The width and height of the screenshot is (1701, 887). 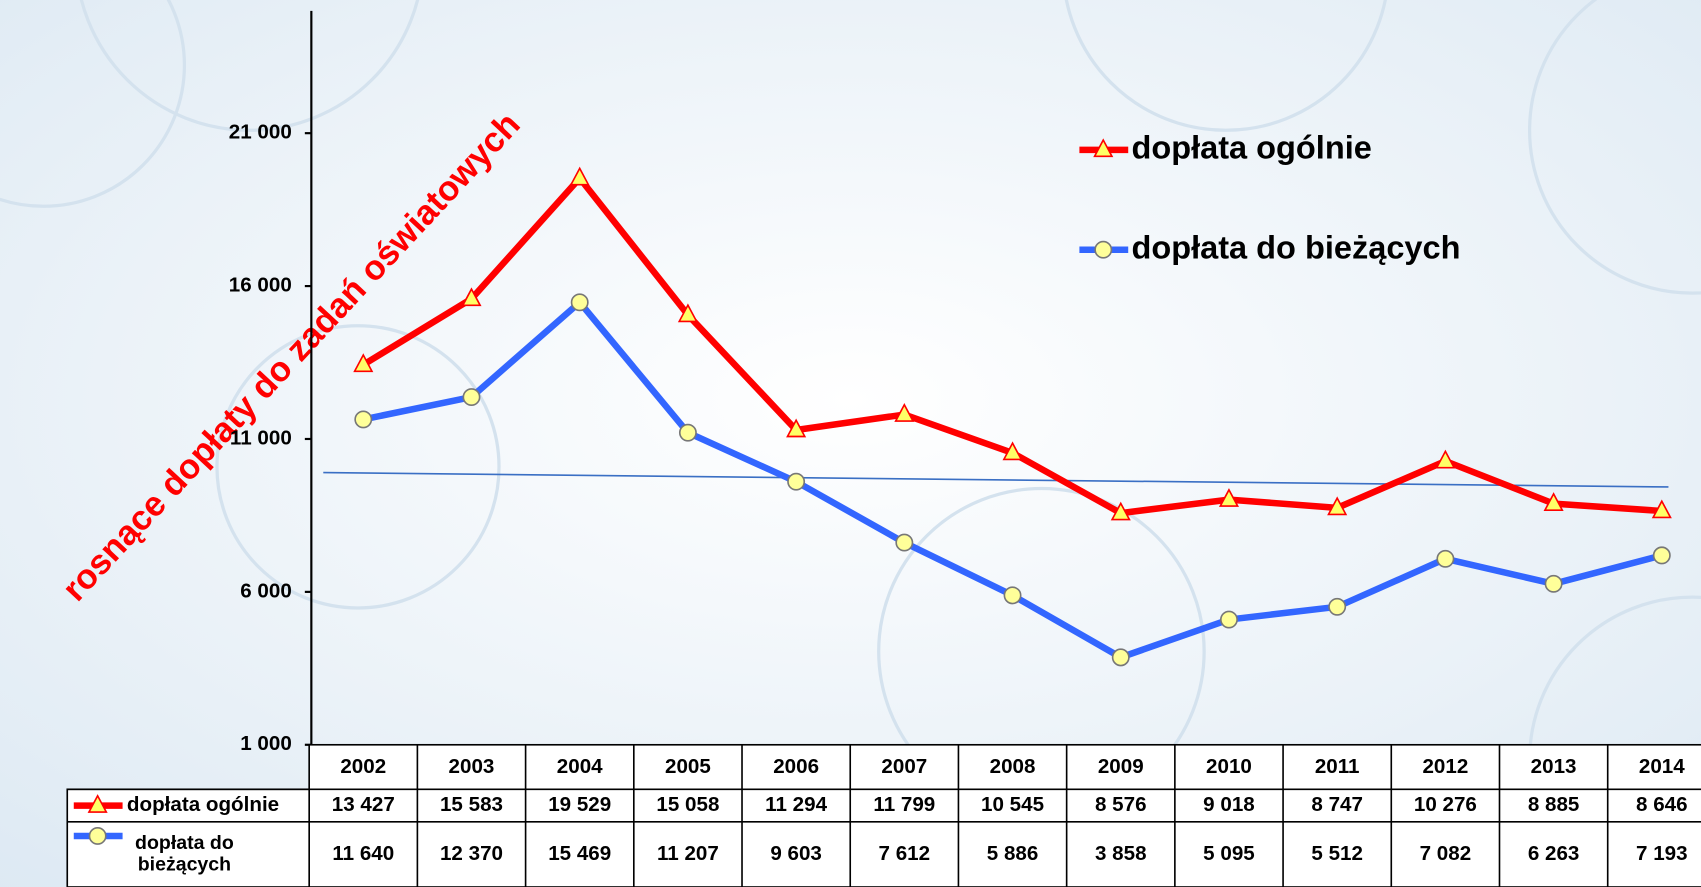 I want to click on table-value: 11 799, so click(x=904, y=804).